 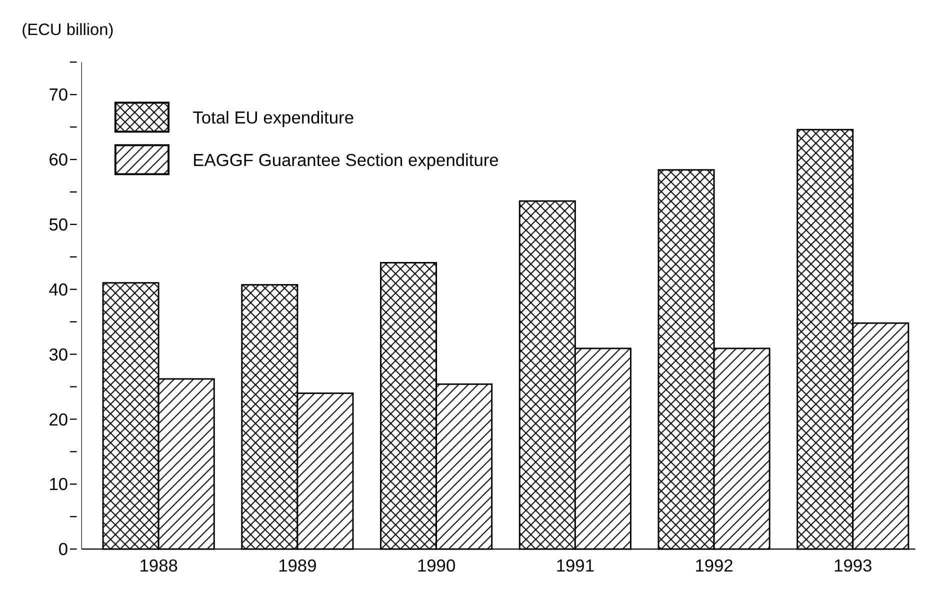 I want to click on y-tick-label: 10, so click(x=58, y=484).